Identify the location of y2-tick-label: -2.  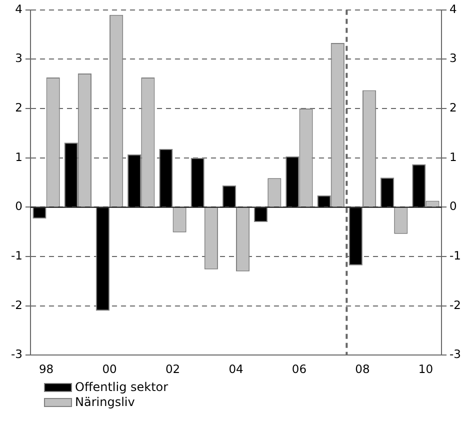
(455, 305).